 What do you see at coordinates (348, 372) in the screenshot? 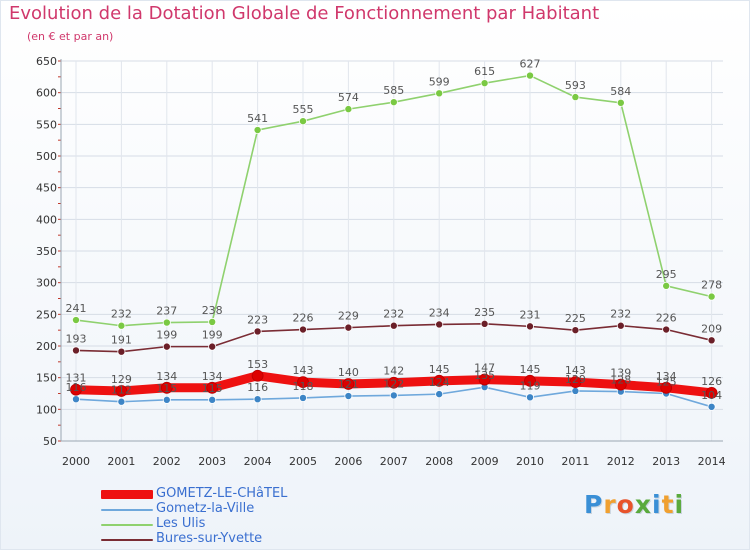
I see `data-label-gometz-le-ch-tel: 140` at bounding box center [348, 372].